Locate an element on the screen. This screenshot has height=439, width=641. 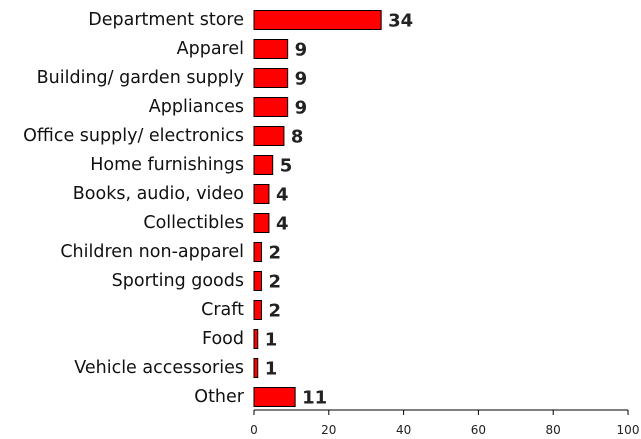
x-tick-label: 60 is located at coordinates (478, 430).